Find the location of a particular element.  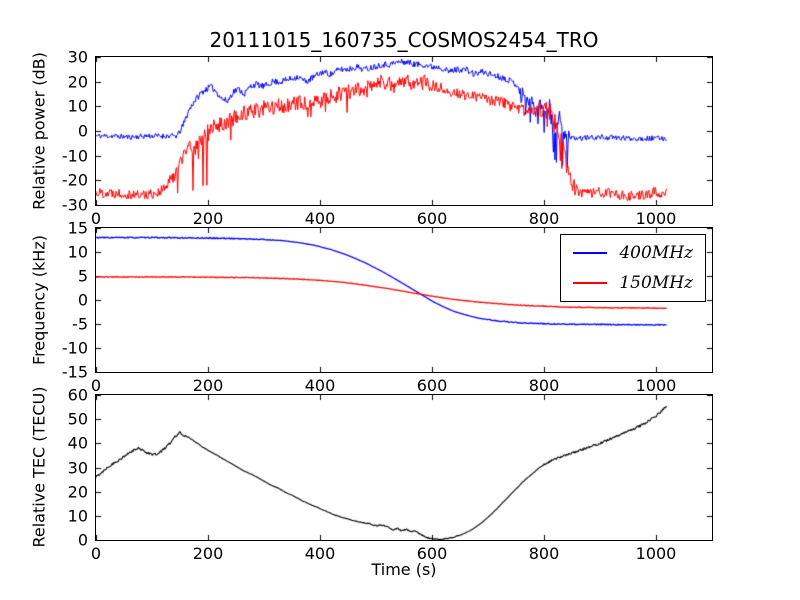

y-tick-label: -15 is located at coordinates (74, 372).